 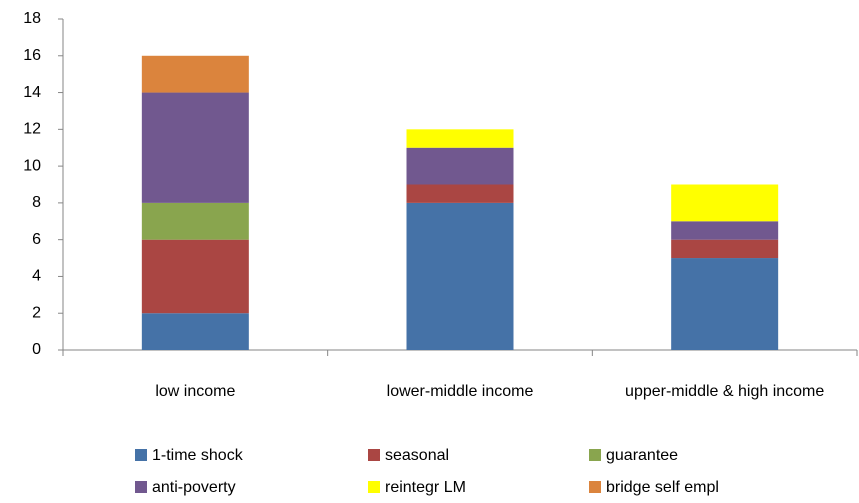 What do you see at coordinates (36, 202) in the screenshot?
I see `y-tick-label: 8` at bounding box center [36, 202].